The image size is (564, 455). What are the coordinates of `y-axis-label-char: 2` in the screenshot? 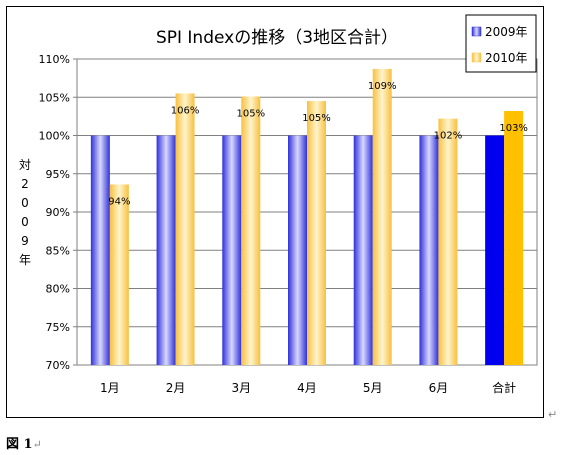 It's located at (25, 184).